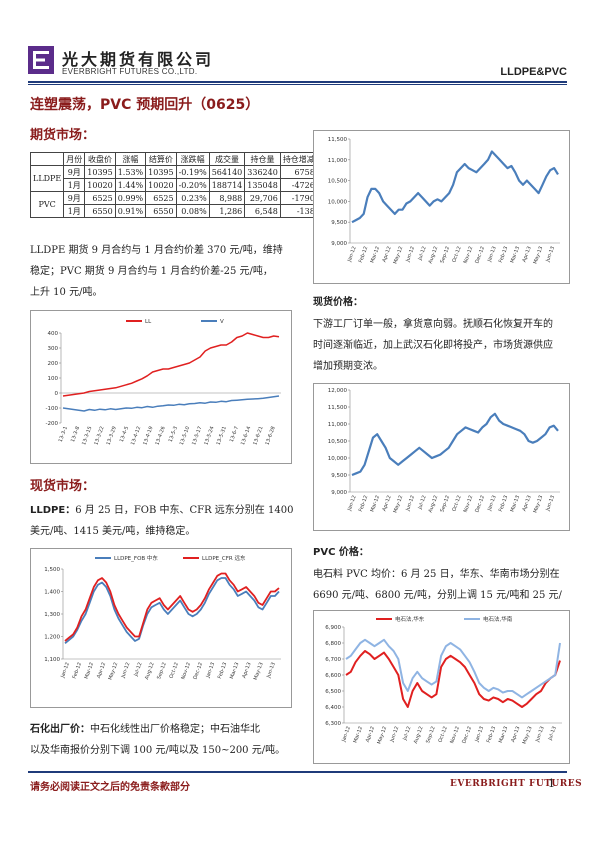  What do you see at coordinates (338, 202) in the screenshot?
I see `y-tick-label: 10,000` at bounding box center [338, 202].